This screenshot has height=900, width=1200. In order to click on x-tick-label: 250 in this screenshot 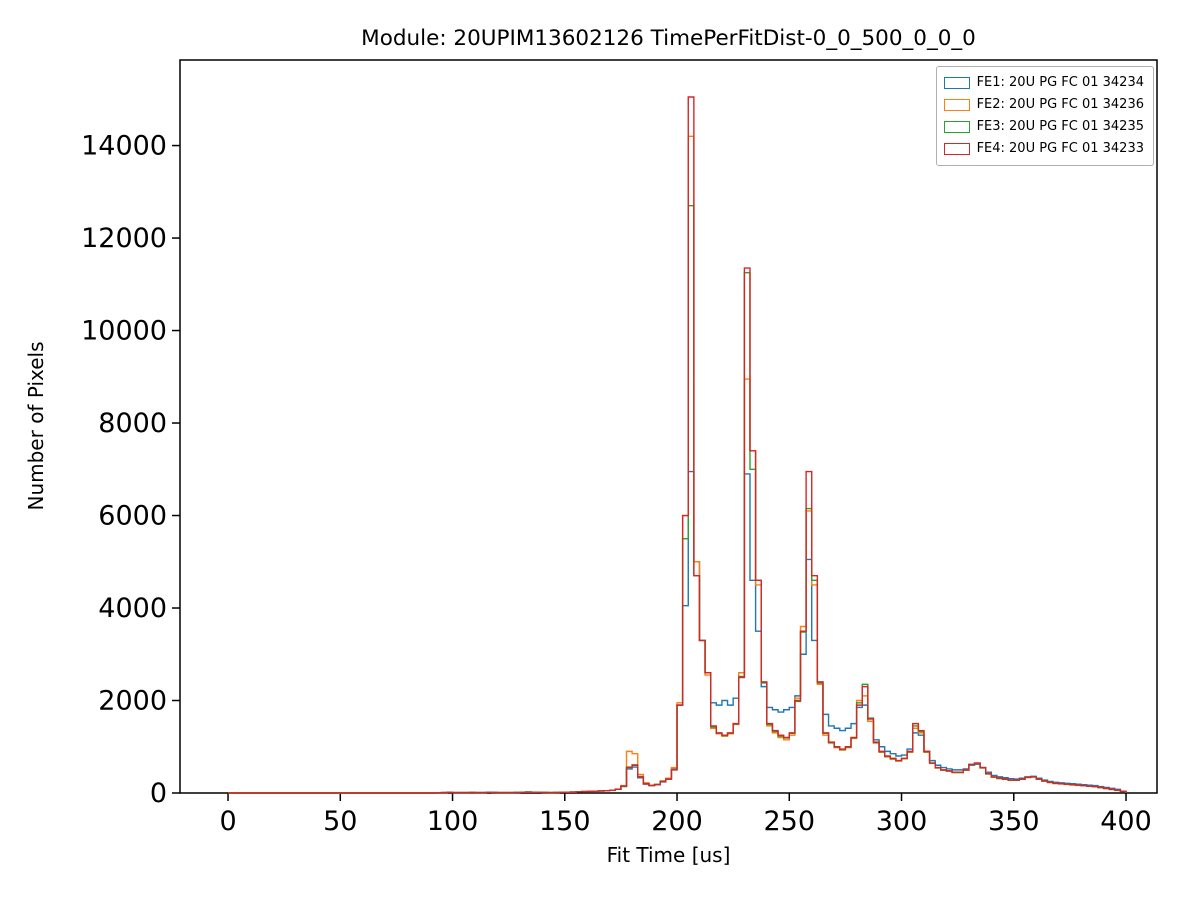, I will do `click(790, 821)`.